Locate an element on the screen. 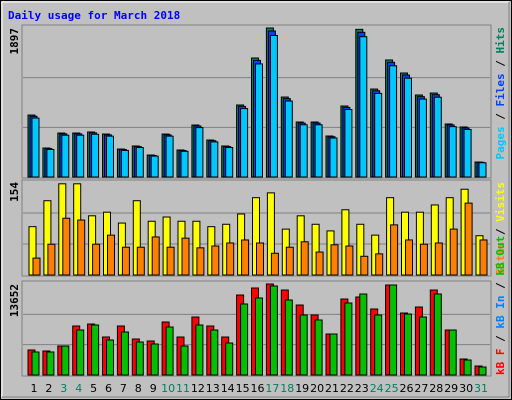  legend-entry: kB In is located at coordinates (500, 312).